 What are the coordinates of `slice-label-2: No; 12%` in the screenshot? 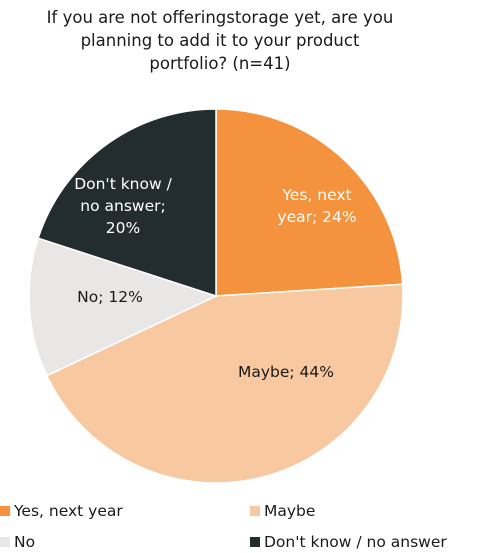 It's located at (110, 297).